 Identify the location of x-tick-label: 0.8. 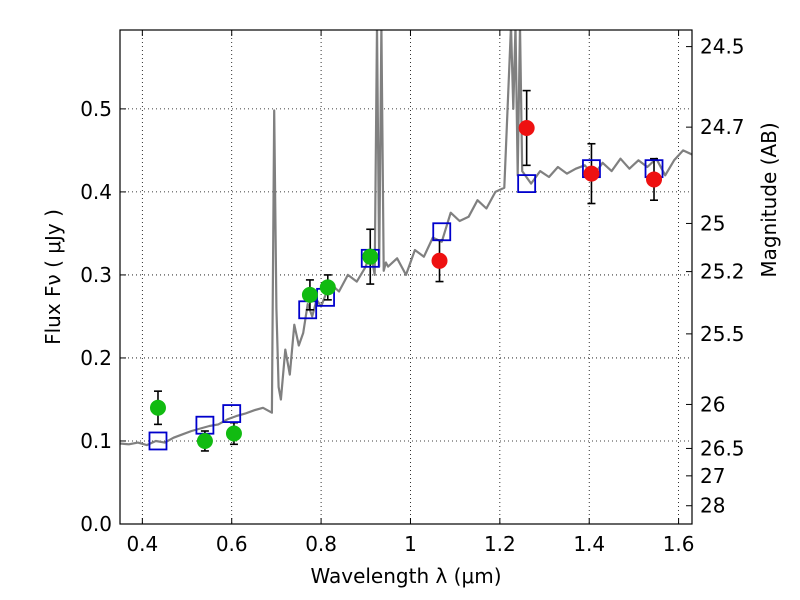
(321, 544).